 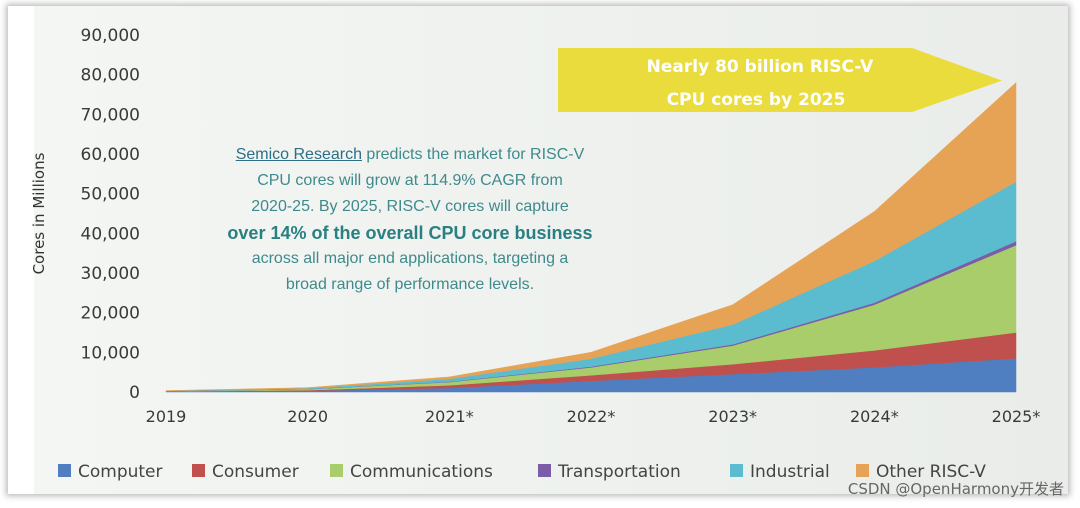 I want to click on callout-arrow, so click(x=780, y=80).